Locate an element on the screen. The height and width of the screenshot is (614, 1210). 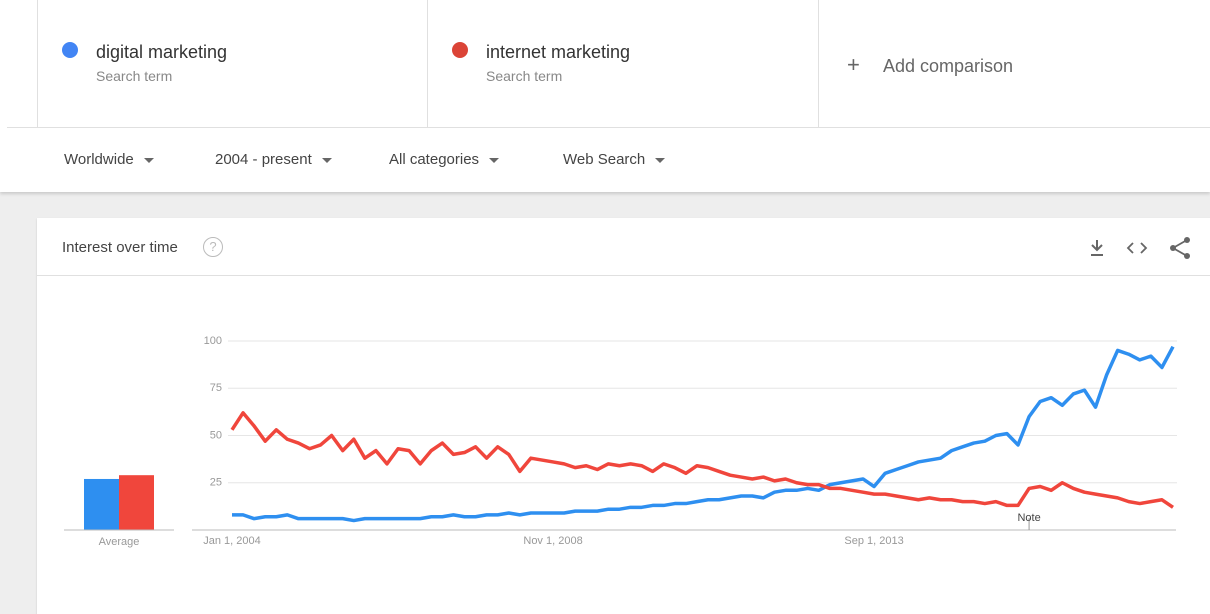
term-name: internet marketing is located at coordinates (558, 52).